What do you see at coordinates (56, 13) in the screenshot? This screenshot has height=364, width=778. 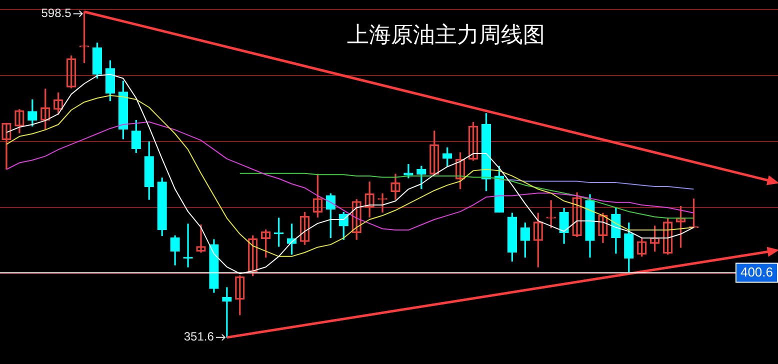 I see `annotation: 598.5` at bounding box center [56, 13].